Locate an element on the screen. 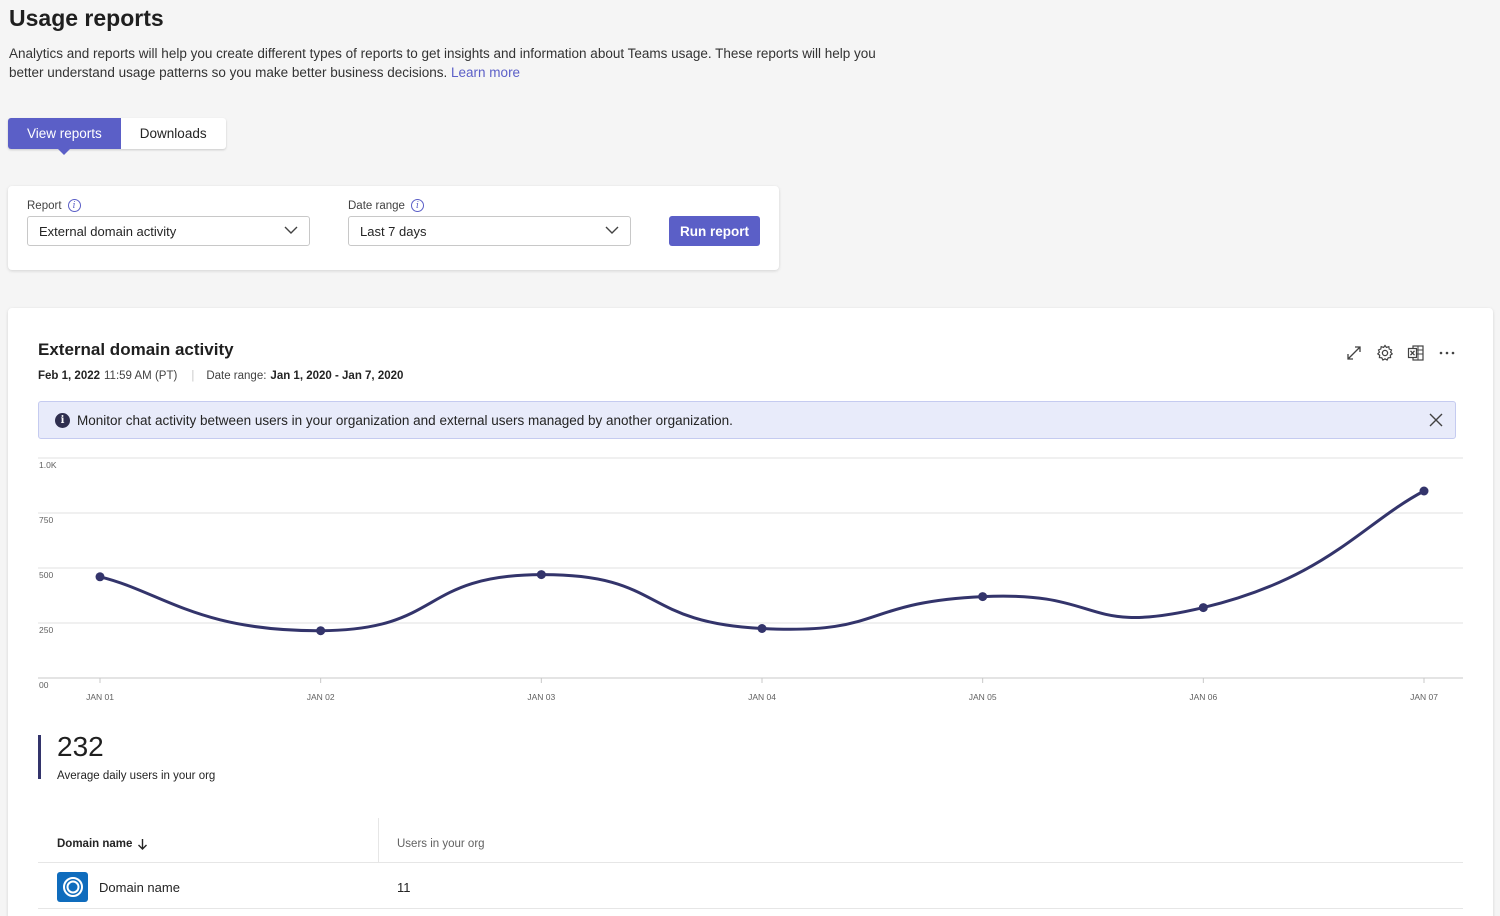 This screenshot has width=1500, height=916. page-title: Usage reports is located at coordinates (86, 18).